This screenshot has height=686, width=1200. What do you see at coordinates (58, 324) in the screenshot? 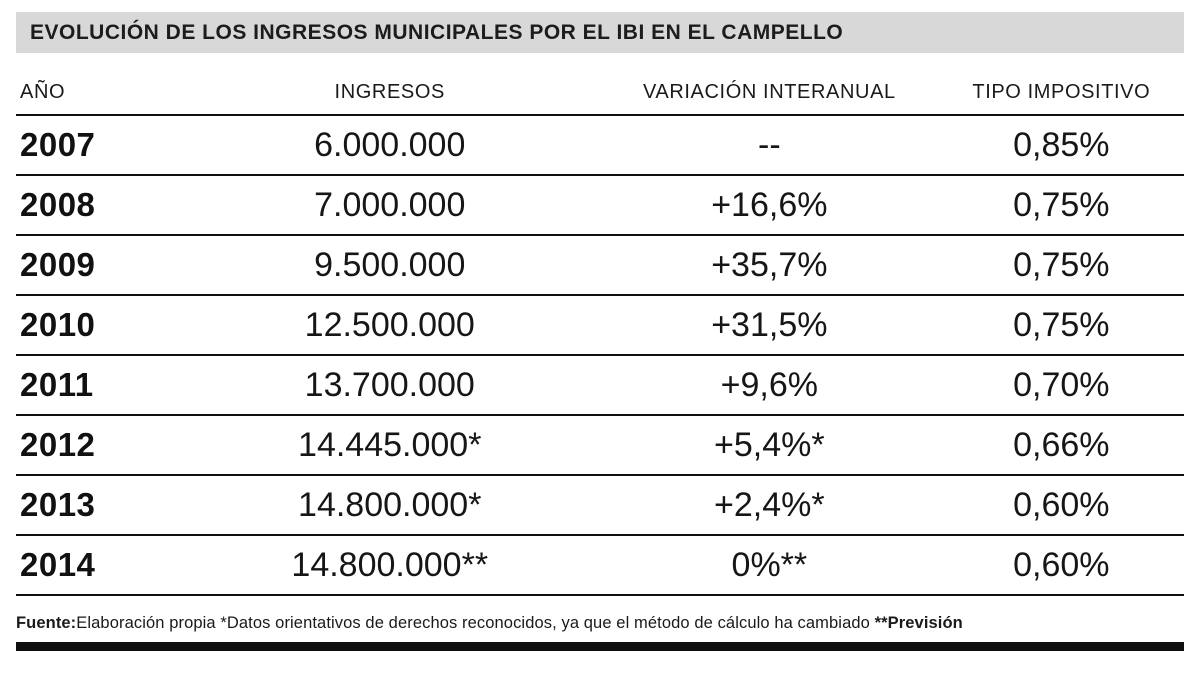
I see `year-cell: 2010` at bounding box center [58, 324].